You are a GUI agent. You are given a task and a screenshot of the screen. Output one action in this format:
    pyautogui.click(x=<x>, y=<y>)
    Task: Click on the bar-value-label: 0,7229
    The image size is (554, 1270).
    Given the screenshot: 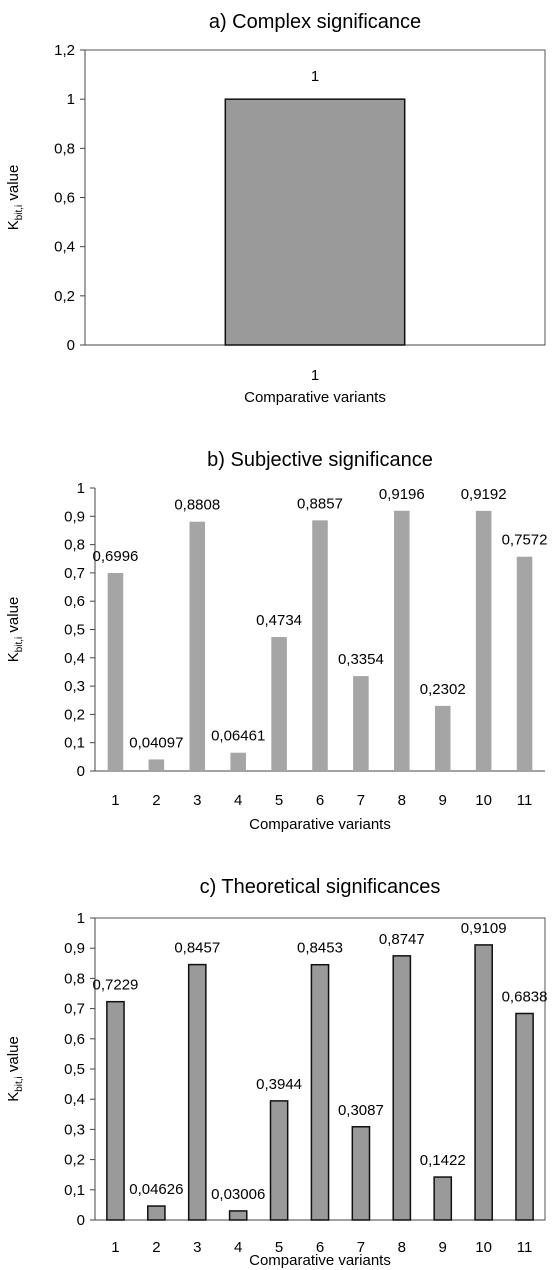 What is the action you would take?
    pyautogui.click(x=116, y=985)
    